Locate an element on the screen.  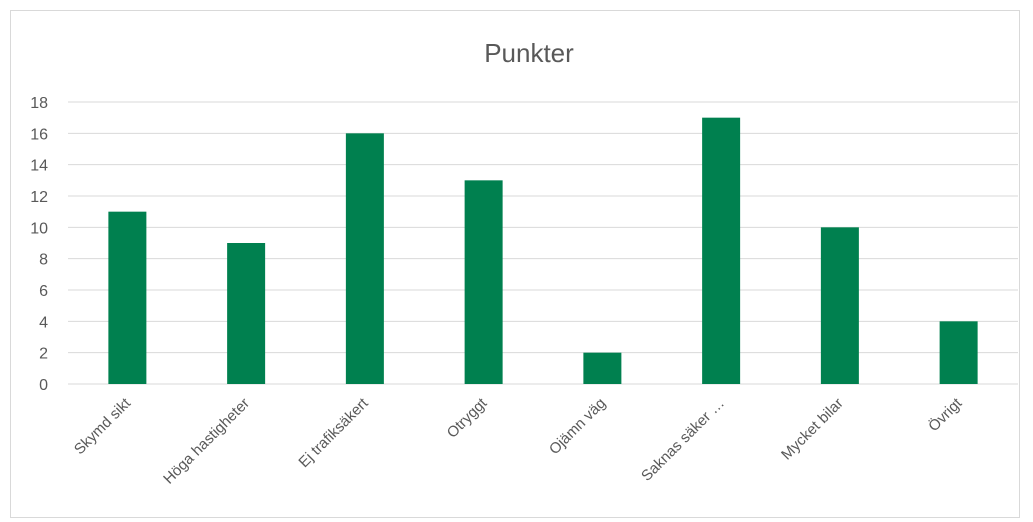
y-tick-label: 2 is located at coordinates (43, 354).